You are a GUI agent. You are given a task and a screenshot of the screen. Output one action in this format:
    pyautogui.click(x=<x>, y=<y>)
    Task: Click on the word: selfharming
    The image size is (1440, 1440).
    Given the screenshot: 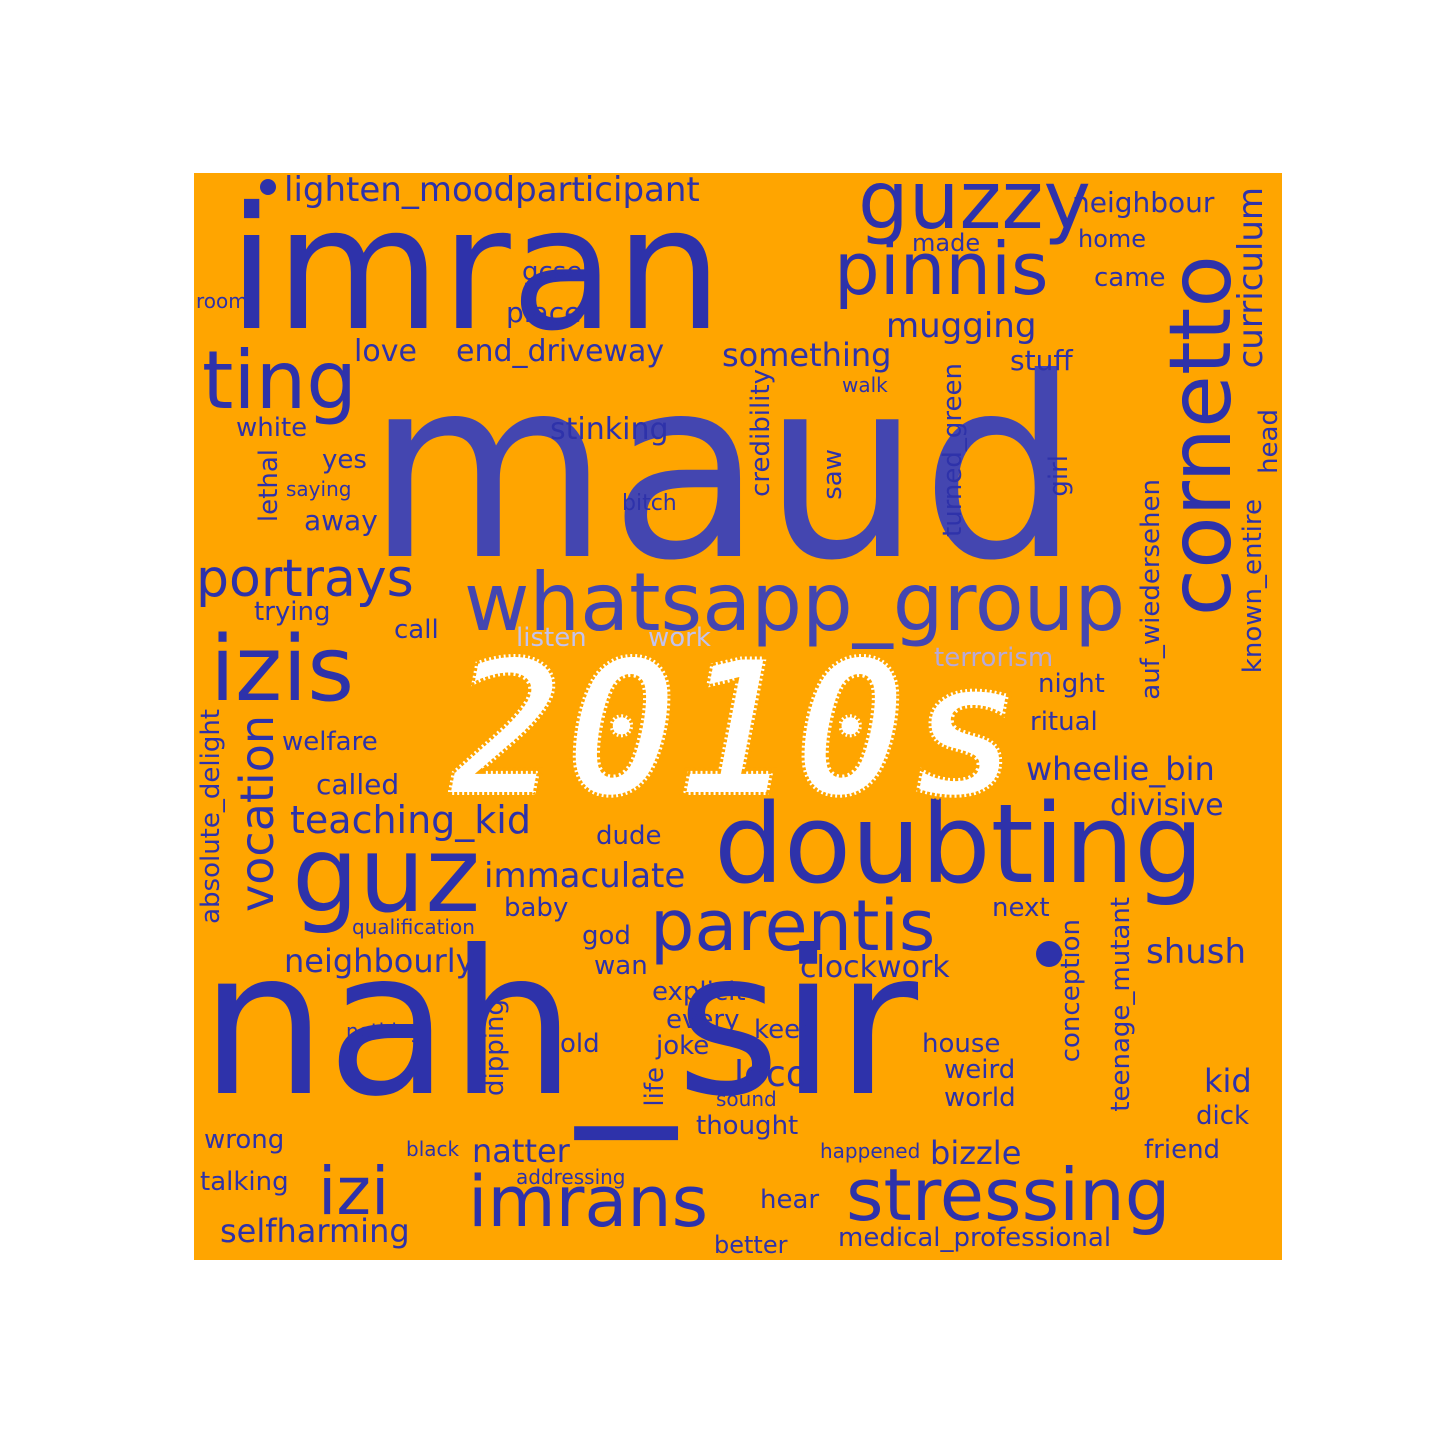 What is the action you would take?
    pyautogui.click(x=315, y=1231)
    